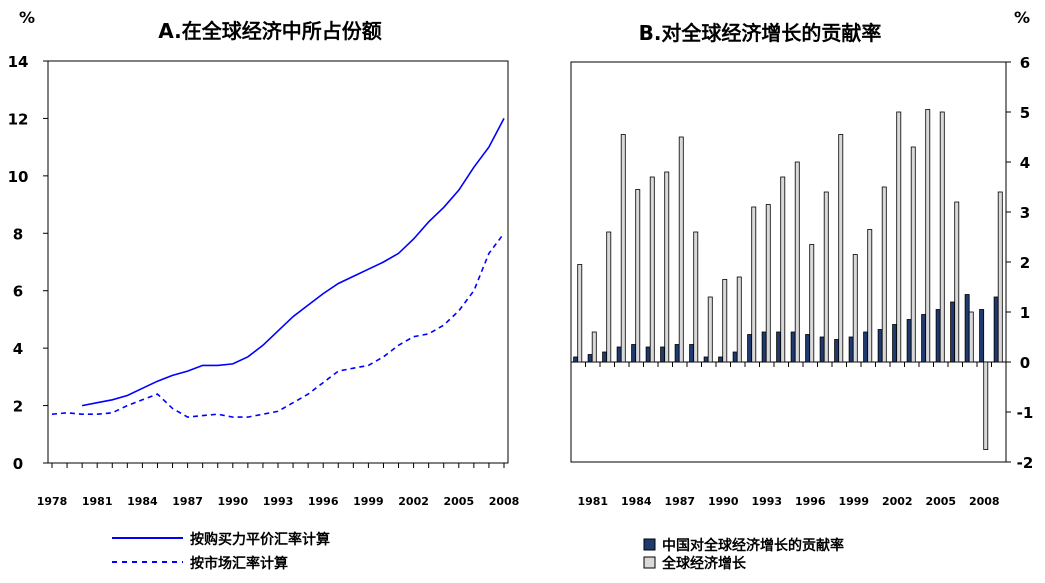 The height and width of the screenshot is (583, 1045). What do you see at coordinates (1025, 63) in the screenshot?
I see `panel-b-y-tick-label: 6` at bounding box center [1025, 63].